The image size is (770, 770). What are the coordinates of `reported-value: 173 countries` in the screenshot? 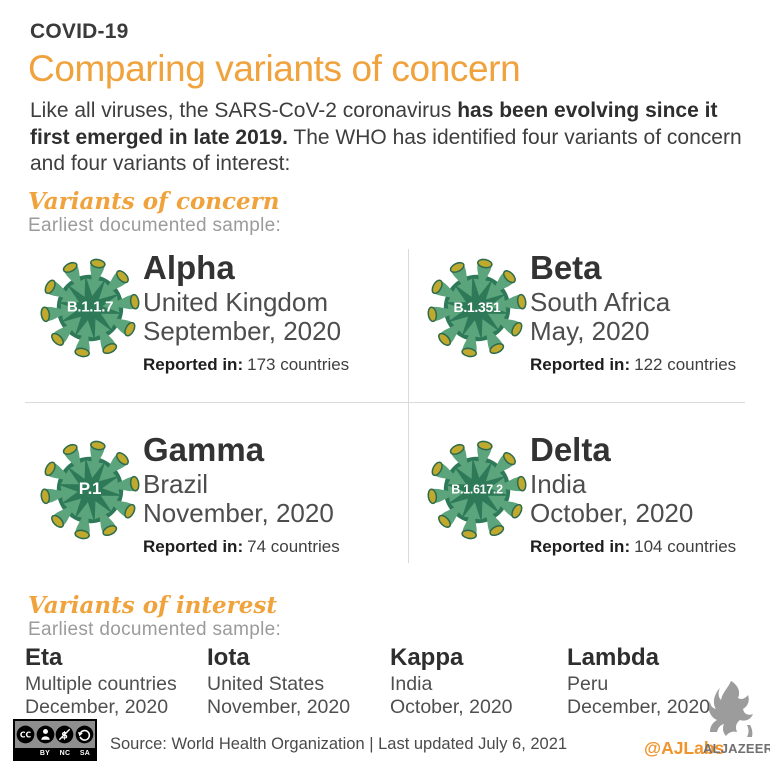 It's located at (298, 364).